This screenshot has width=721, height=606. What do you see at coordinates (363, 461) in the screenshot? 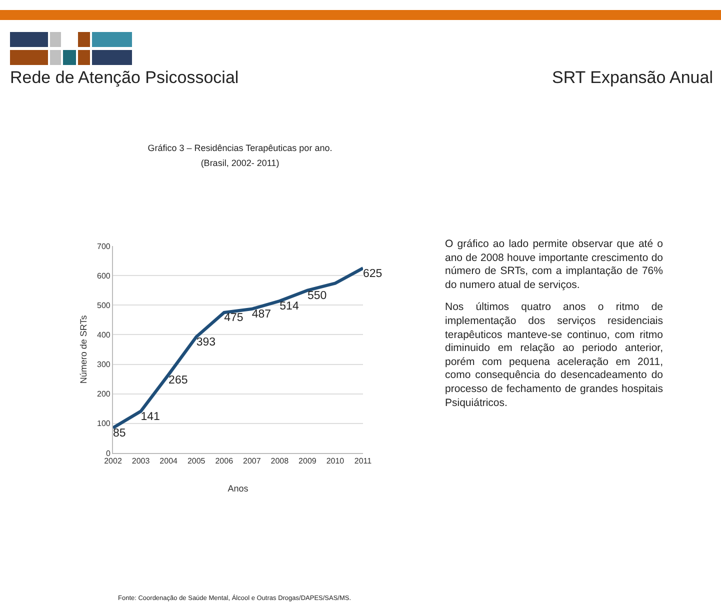
I see `x-tick-label: 2011` at bounding box center [363, 461].